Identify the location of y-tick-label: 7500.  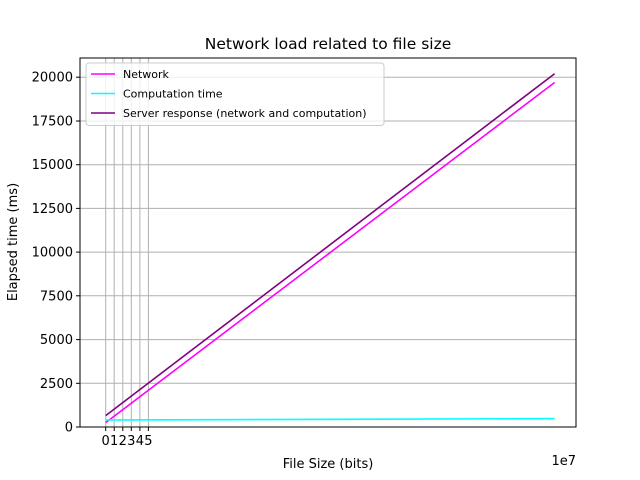
(56, 296).